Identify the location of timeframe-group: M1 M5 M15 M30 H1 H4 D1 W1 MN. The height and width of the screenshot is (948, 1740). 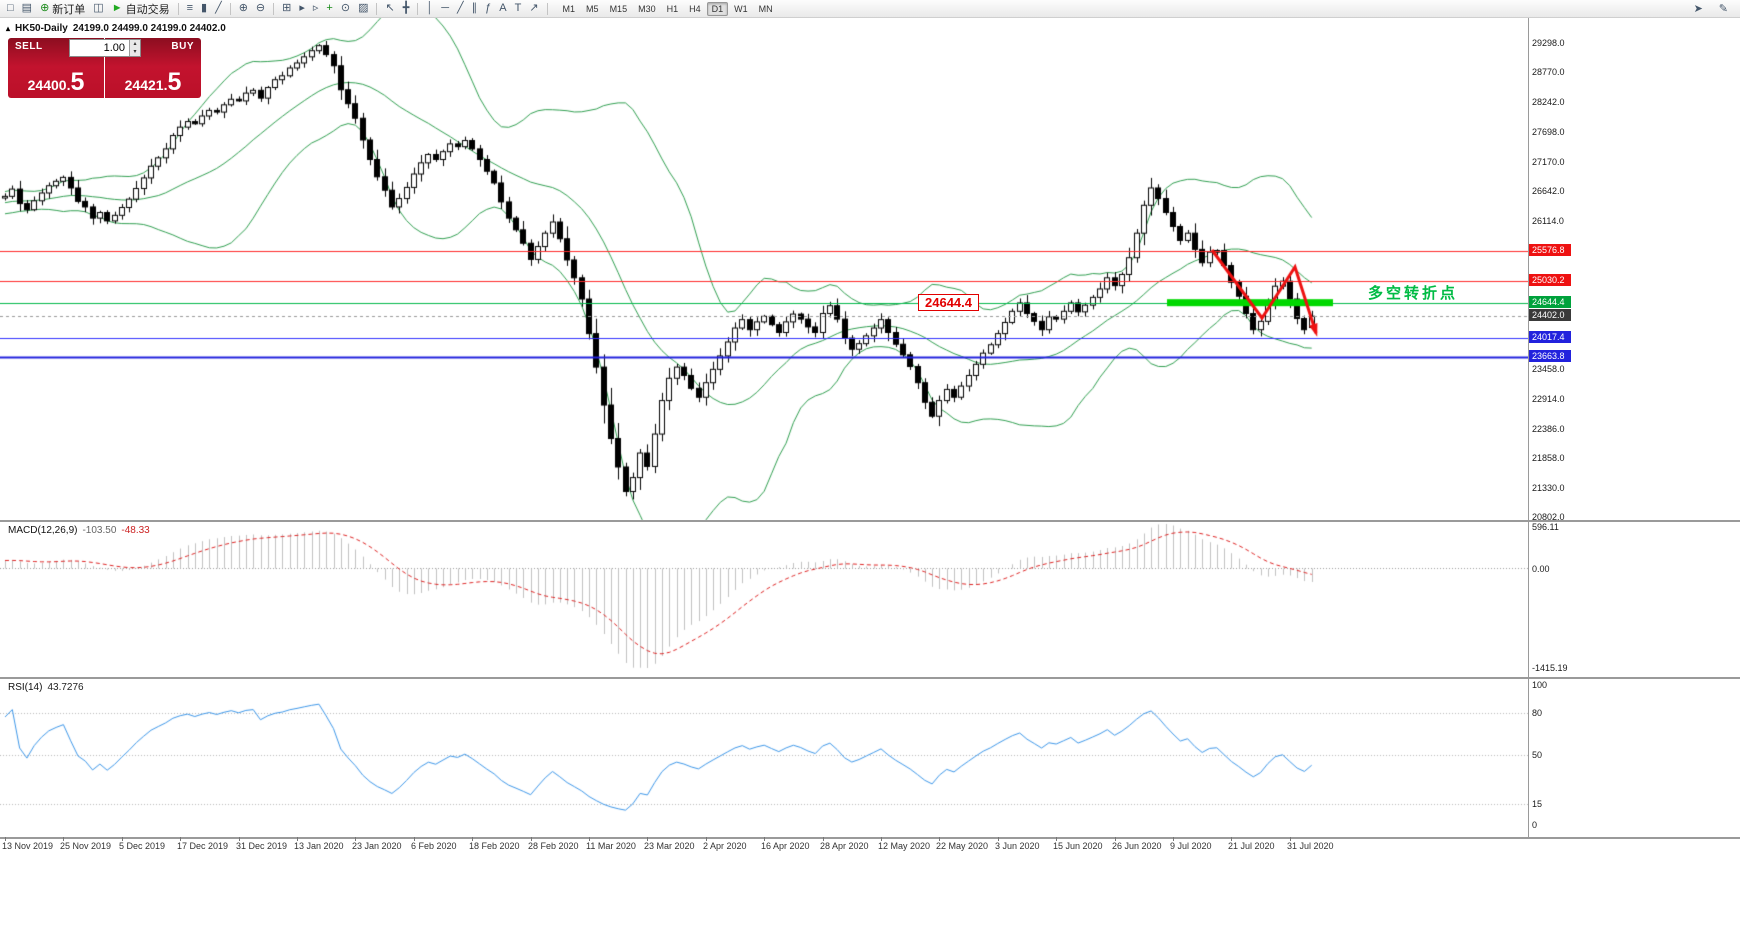
(668, 8).